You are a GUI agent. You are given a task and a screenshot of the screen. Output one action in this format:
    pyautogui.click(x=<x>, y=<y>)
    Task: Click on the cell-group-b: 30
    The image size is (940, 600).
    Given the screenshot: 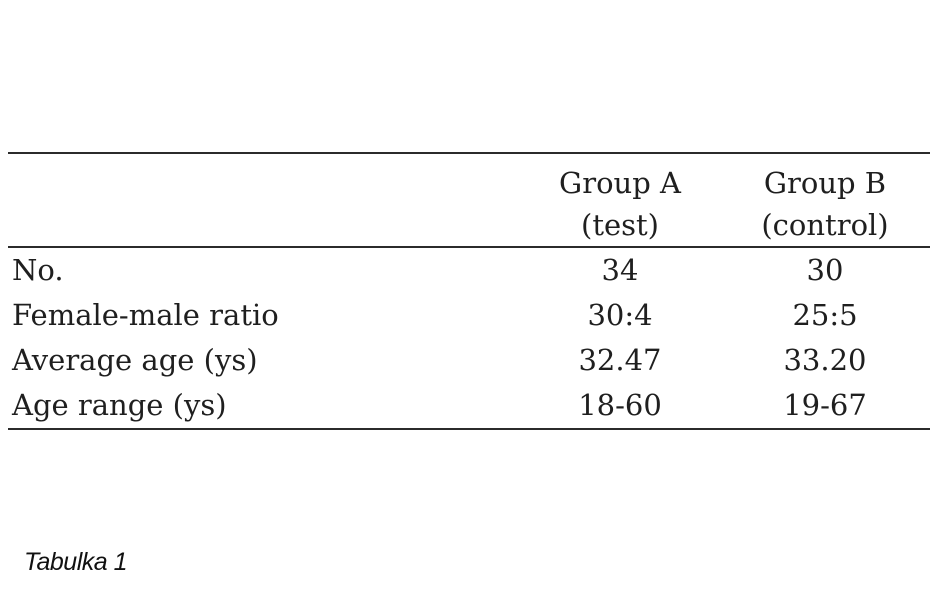 What is the action you would take?
    pyautogui.click(x=825, y=270)
    